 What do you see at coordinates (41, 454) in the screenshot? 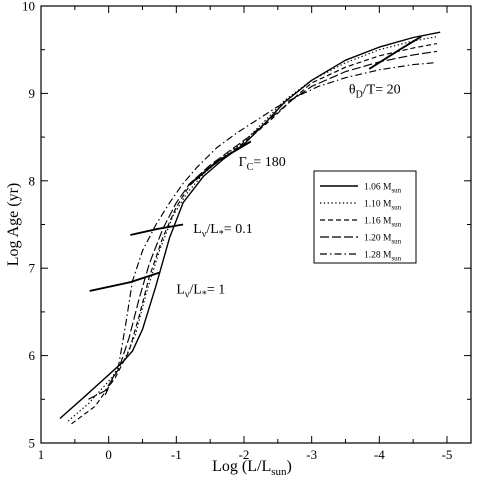
I see `x-tick-label: 1` at bounding box center [41, 454].